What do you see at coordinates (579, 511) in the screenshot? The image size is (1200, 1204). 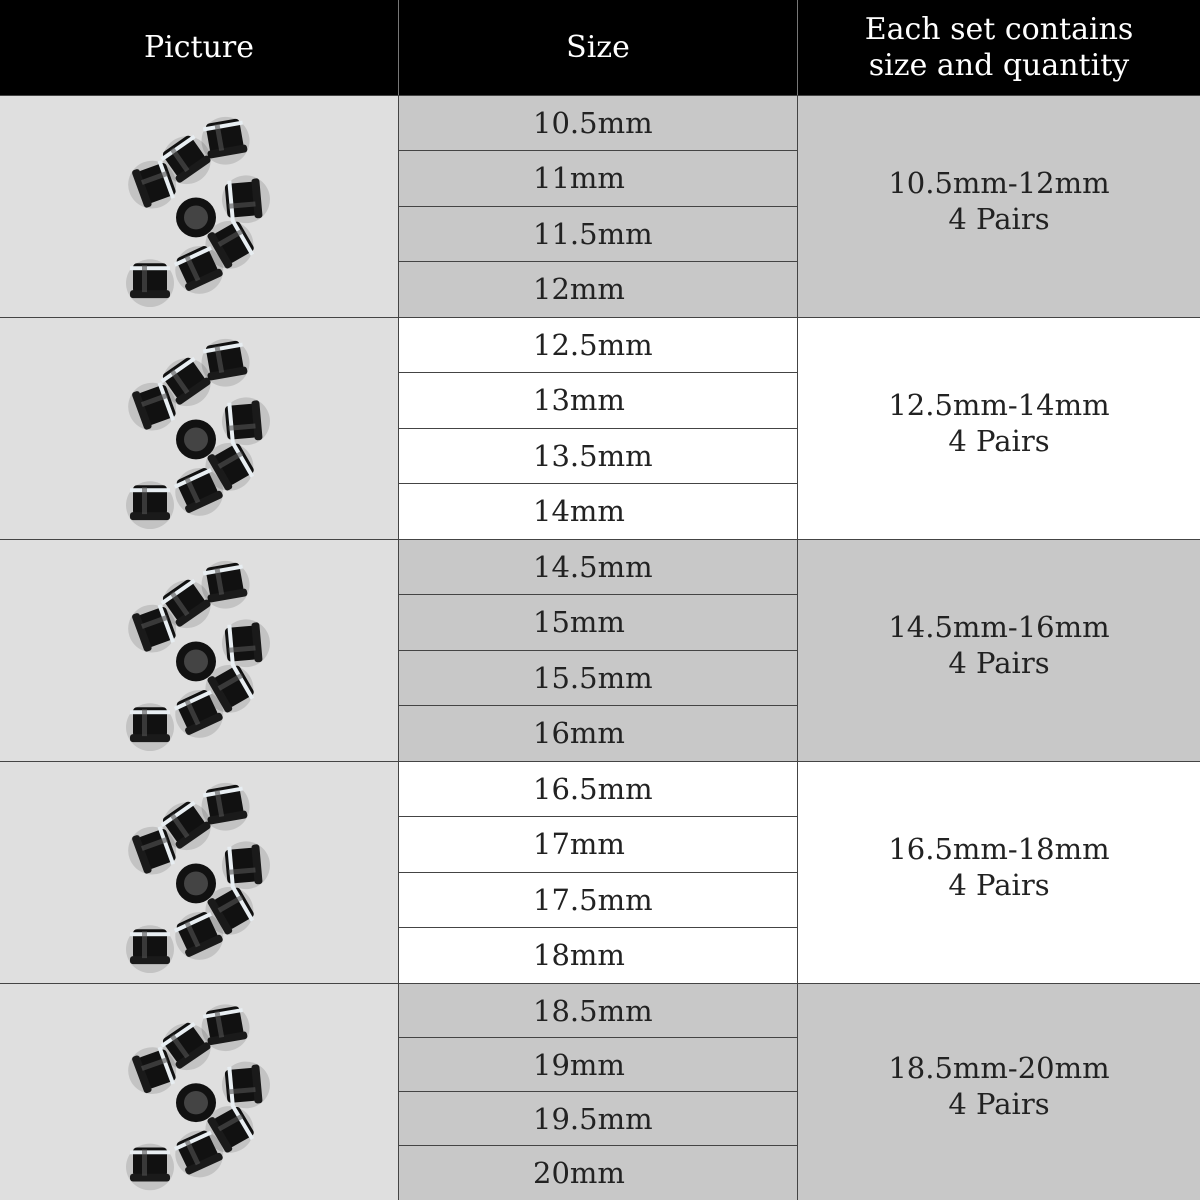 I see `size-cell: 14mm` at bounding box center [579, 511].